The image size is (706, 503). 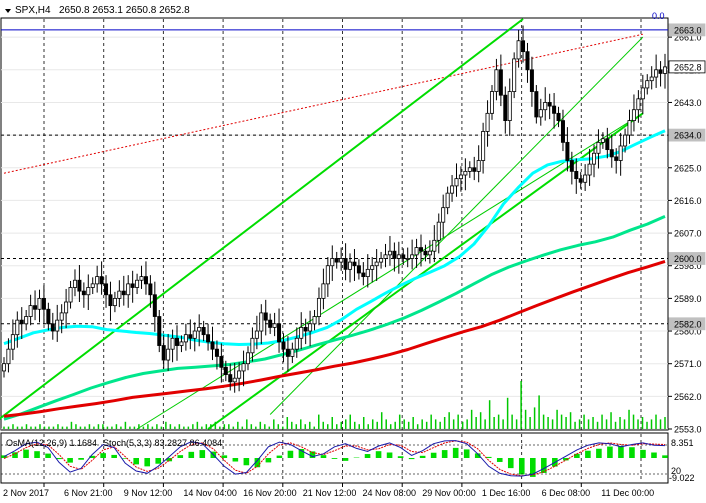 I want to click on price-tick-label: 2625.0, so click(x=688, y=168).